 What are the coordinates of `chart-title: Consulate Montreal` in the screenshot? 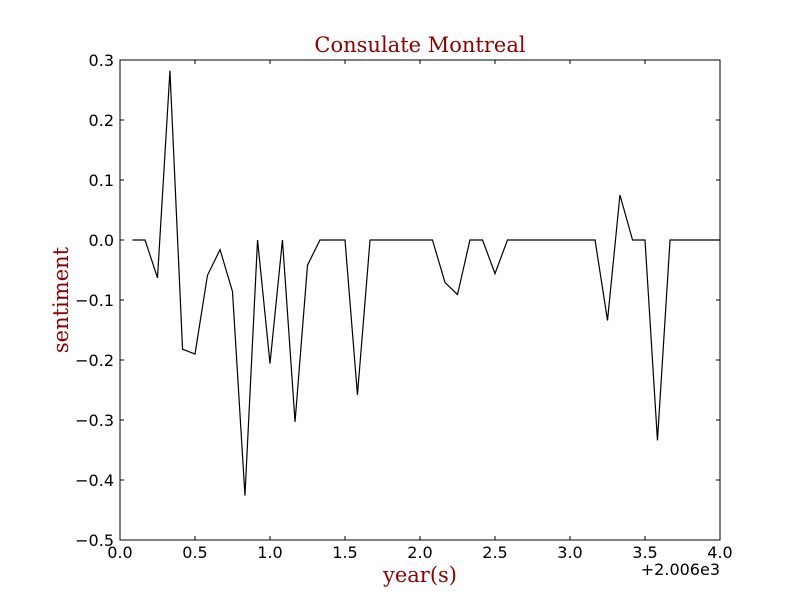 It's located at (419, 45).